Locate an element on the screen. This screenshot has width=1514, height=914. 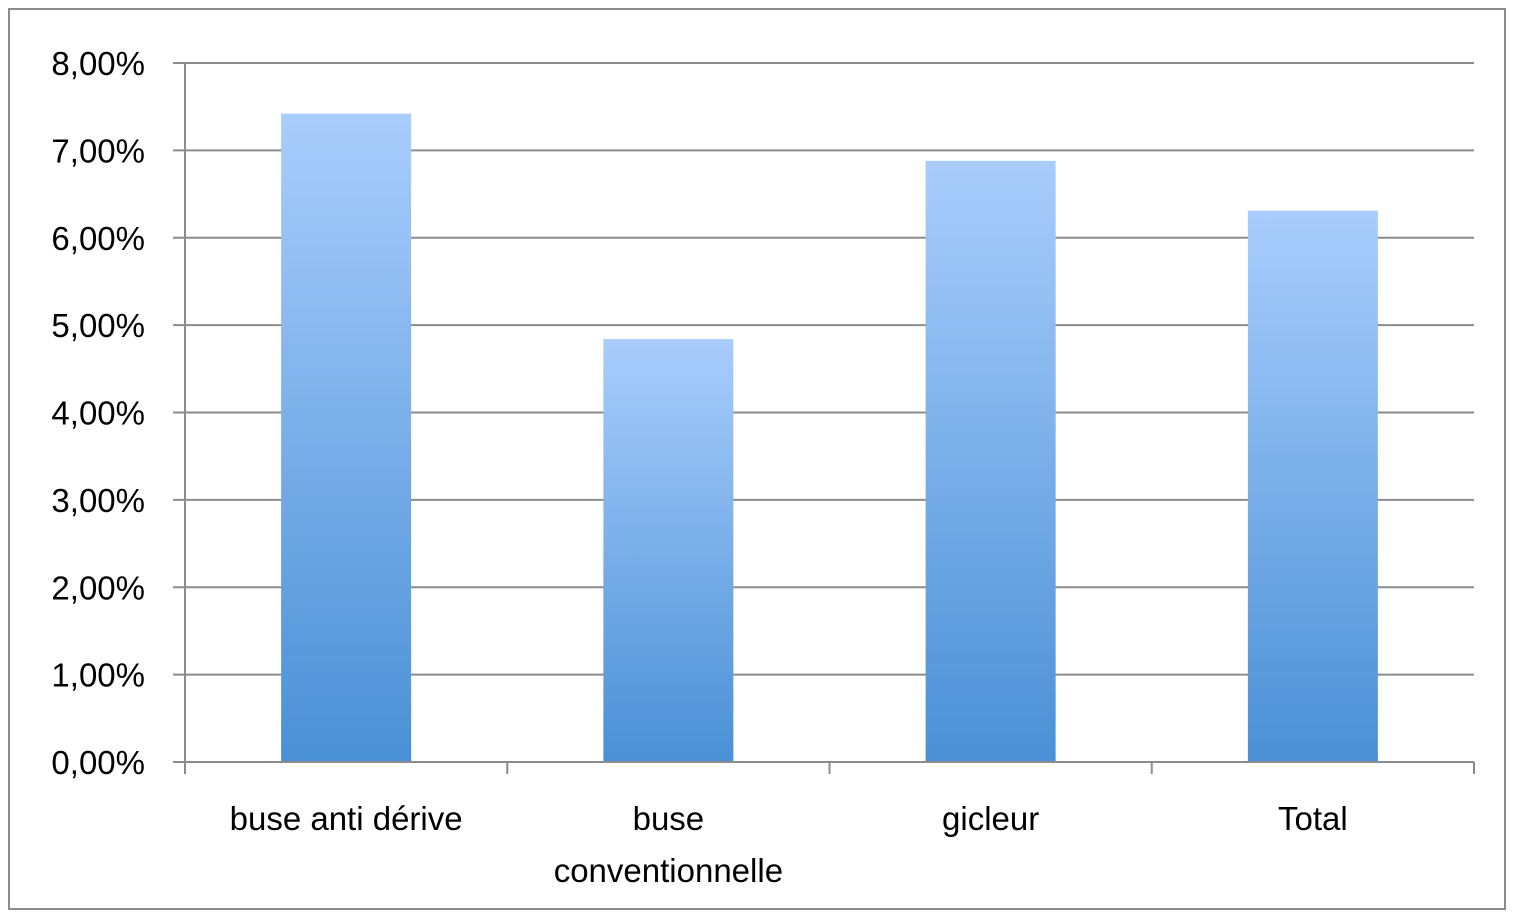
y-tick-label: 6,00% is located at coordinates (98, 238).